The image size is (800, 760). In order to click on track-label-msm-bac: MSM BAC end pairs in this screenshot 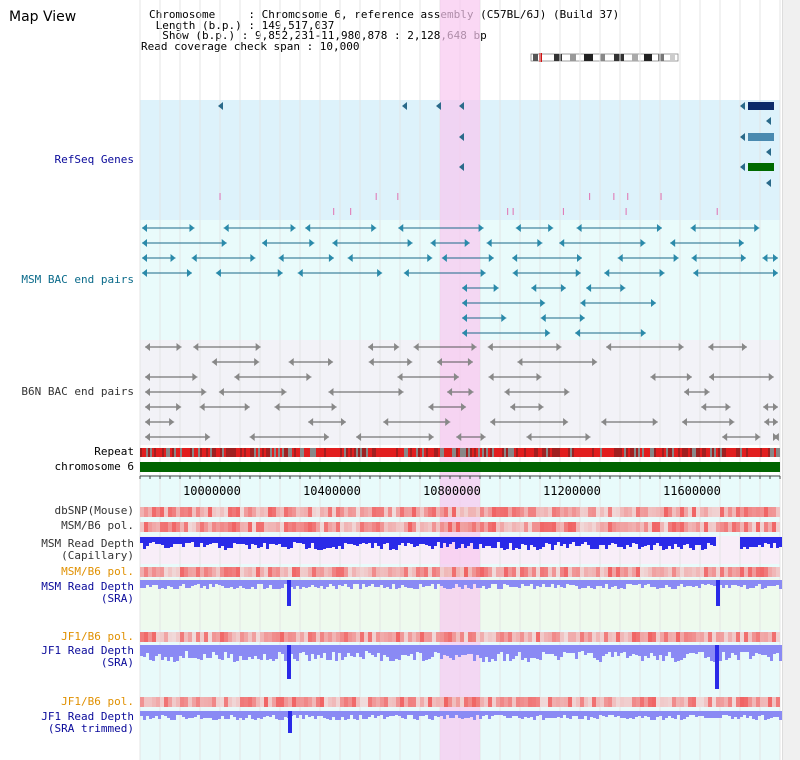, I will do `click(77, 279)`.